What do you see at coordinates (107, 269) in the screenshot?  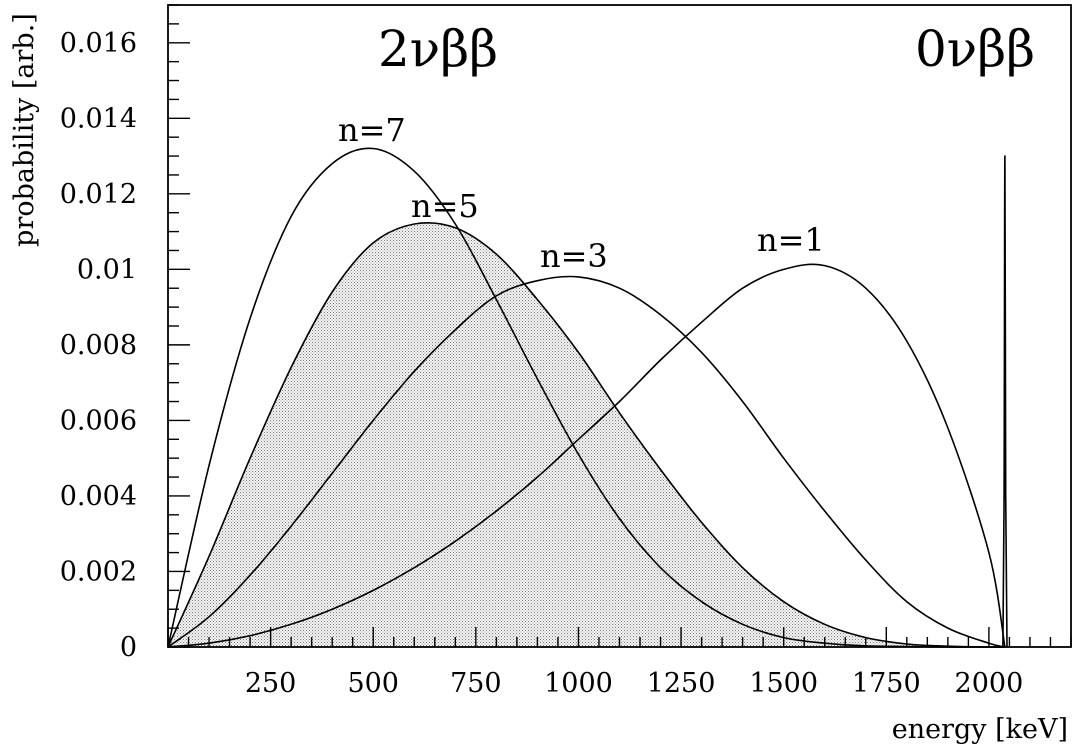 I see `y-tick-label: 0.01` at bounding box center [107, 269].